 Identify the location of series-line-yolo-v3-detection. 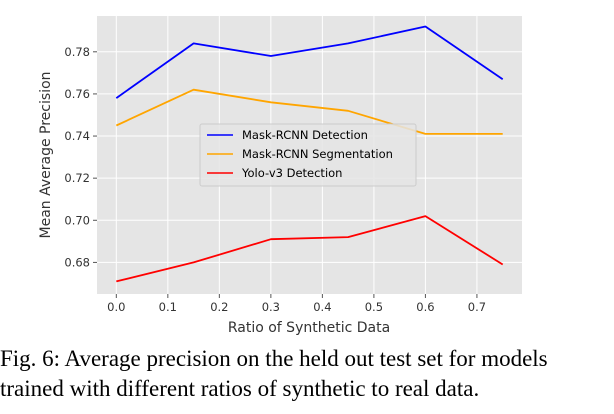
(310, 249).